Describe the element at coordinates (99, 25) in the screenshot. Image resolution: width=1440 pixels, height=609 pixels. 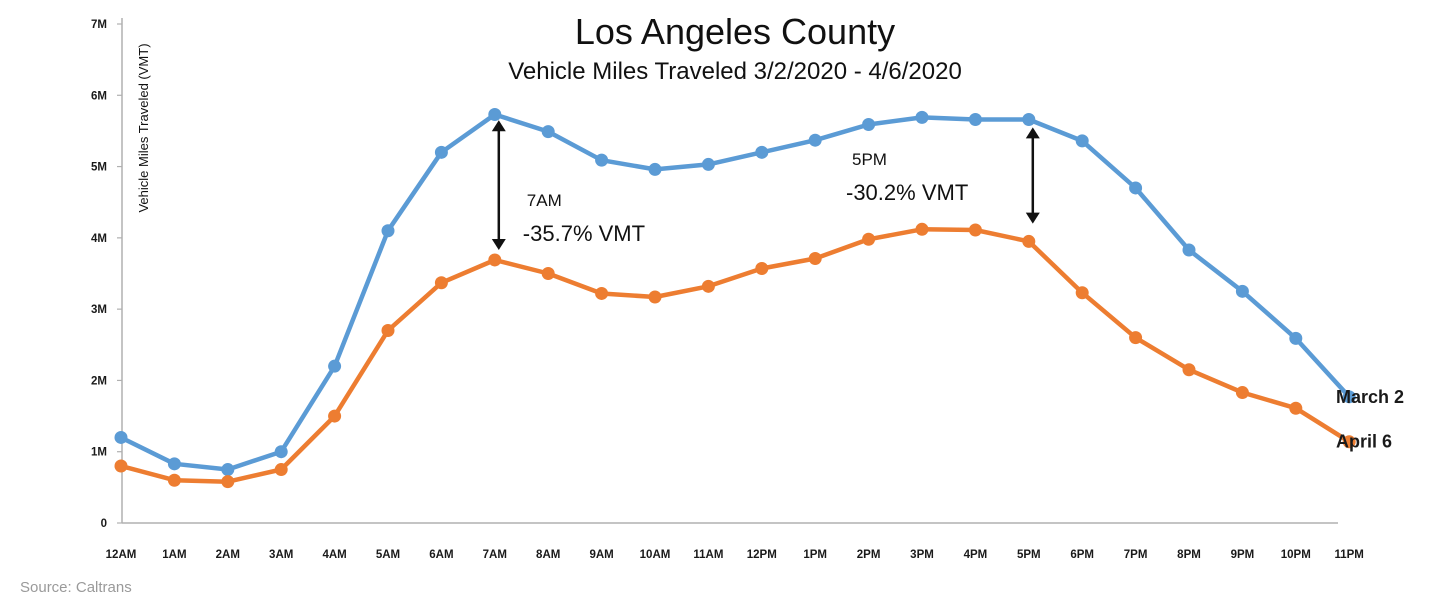
I see `y-tick-label: 7M` at that location.